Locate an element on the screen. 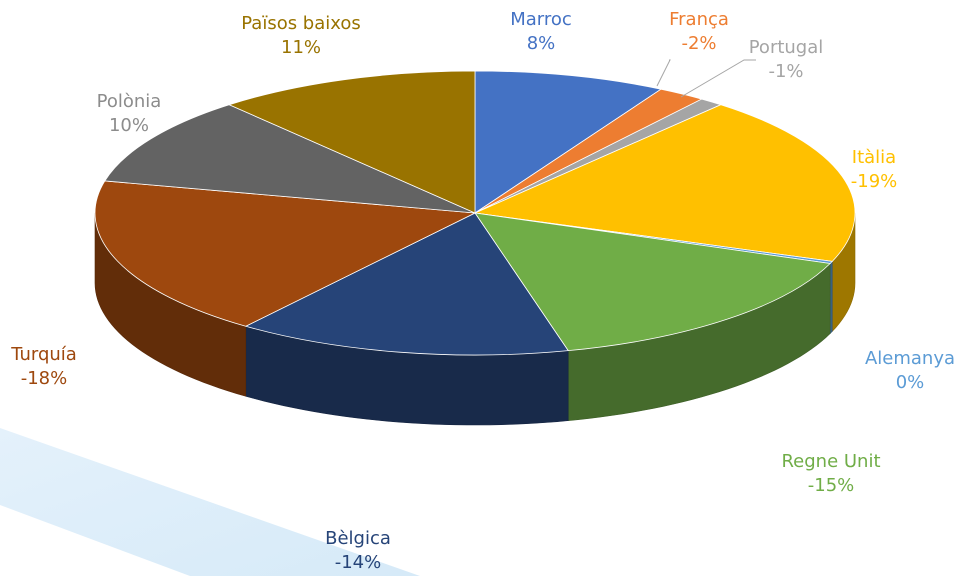 Image resolution: width=957 pixels, height=576 pixels. slice-value: -14% is located at coordinates (358, 562).